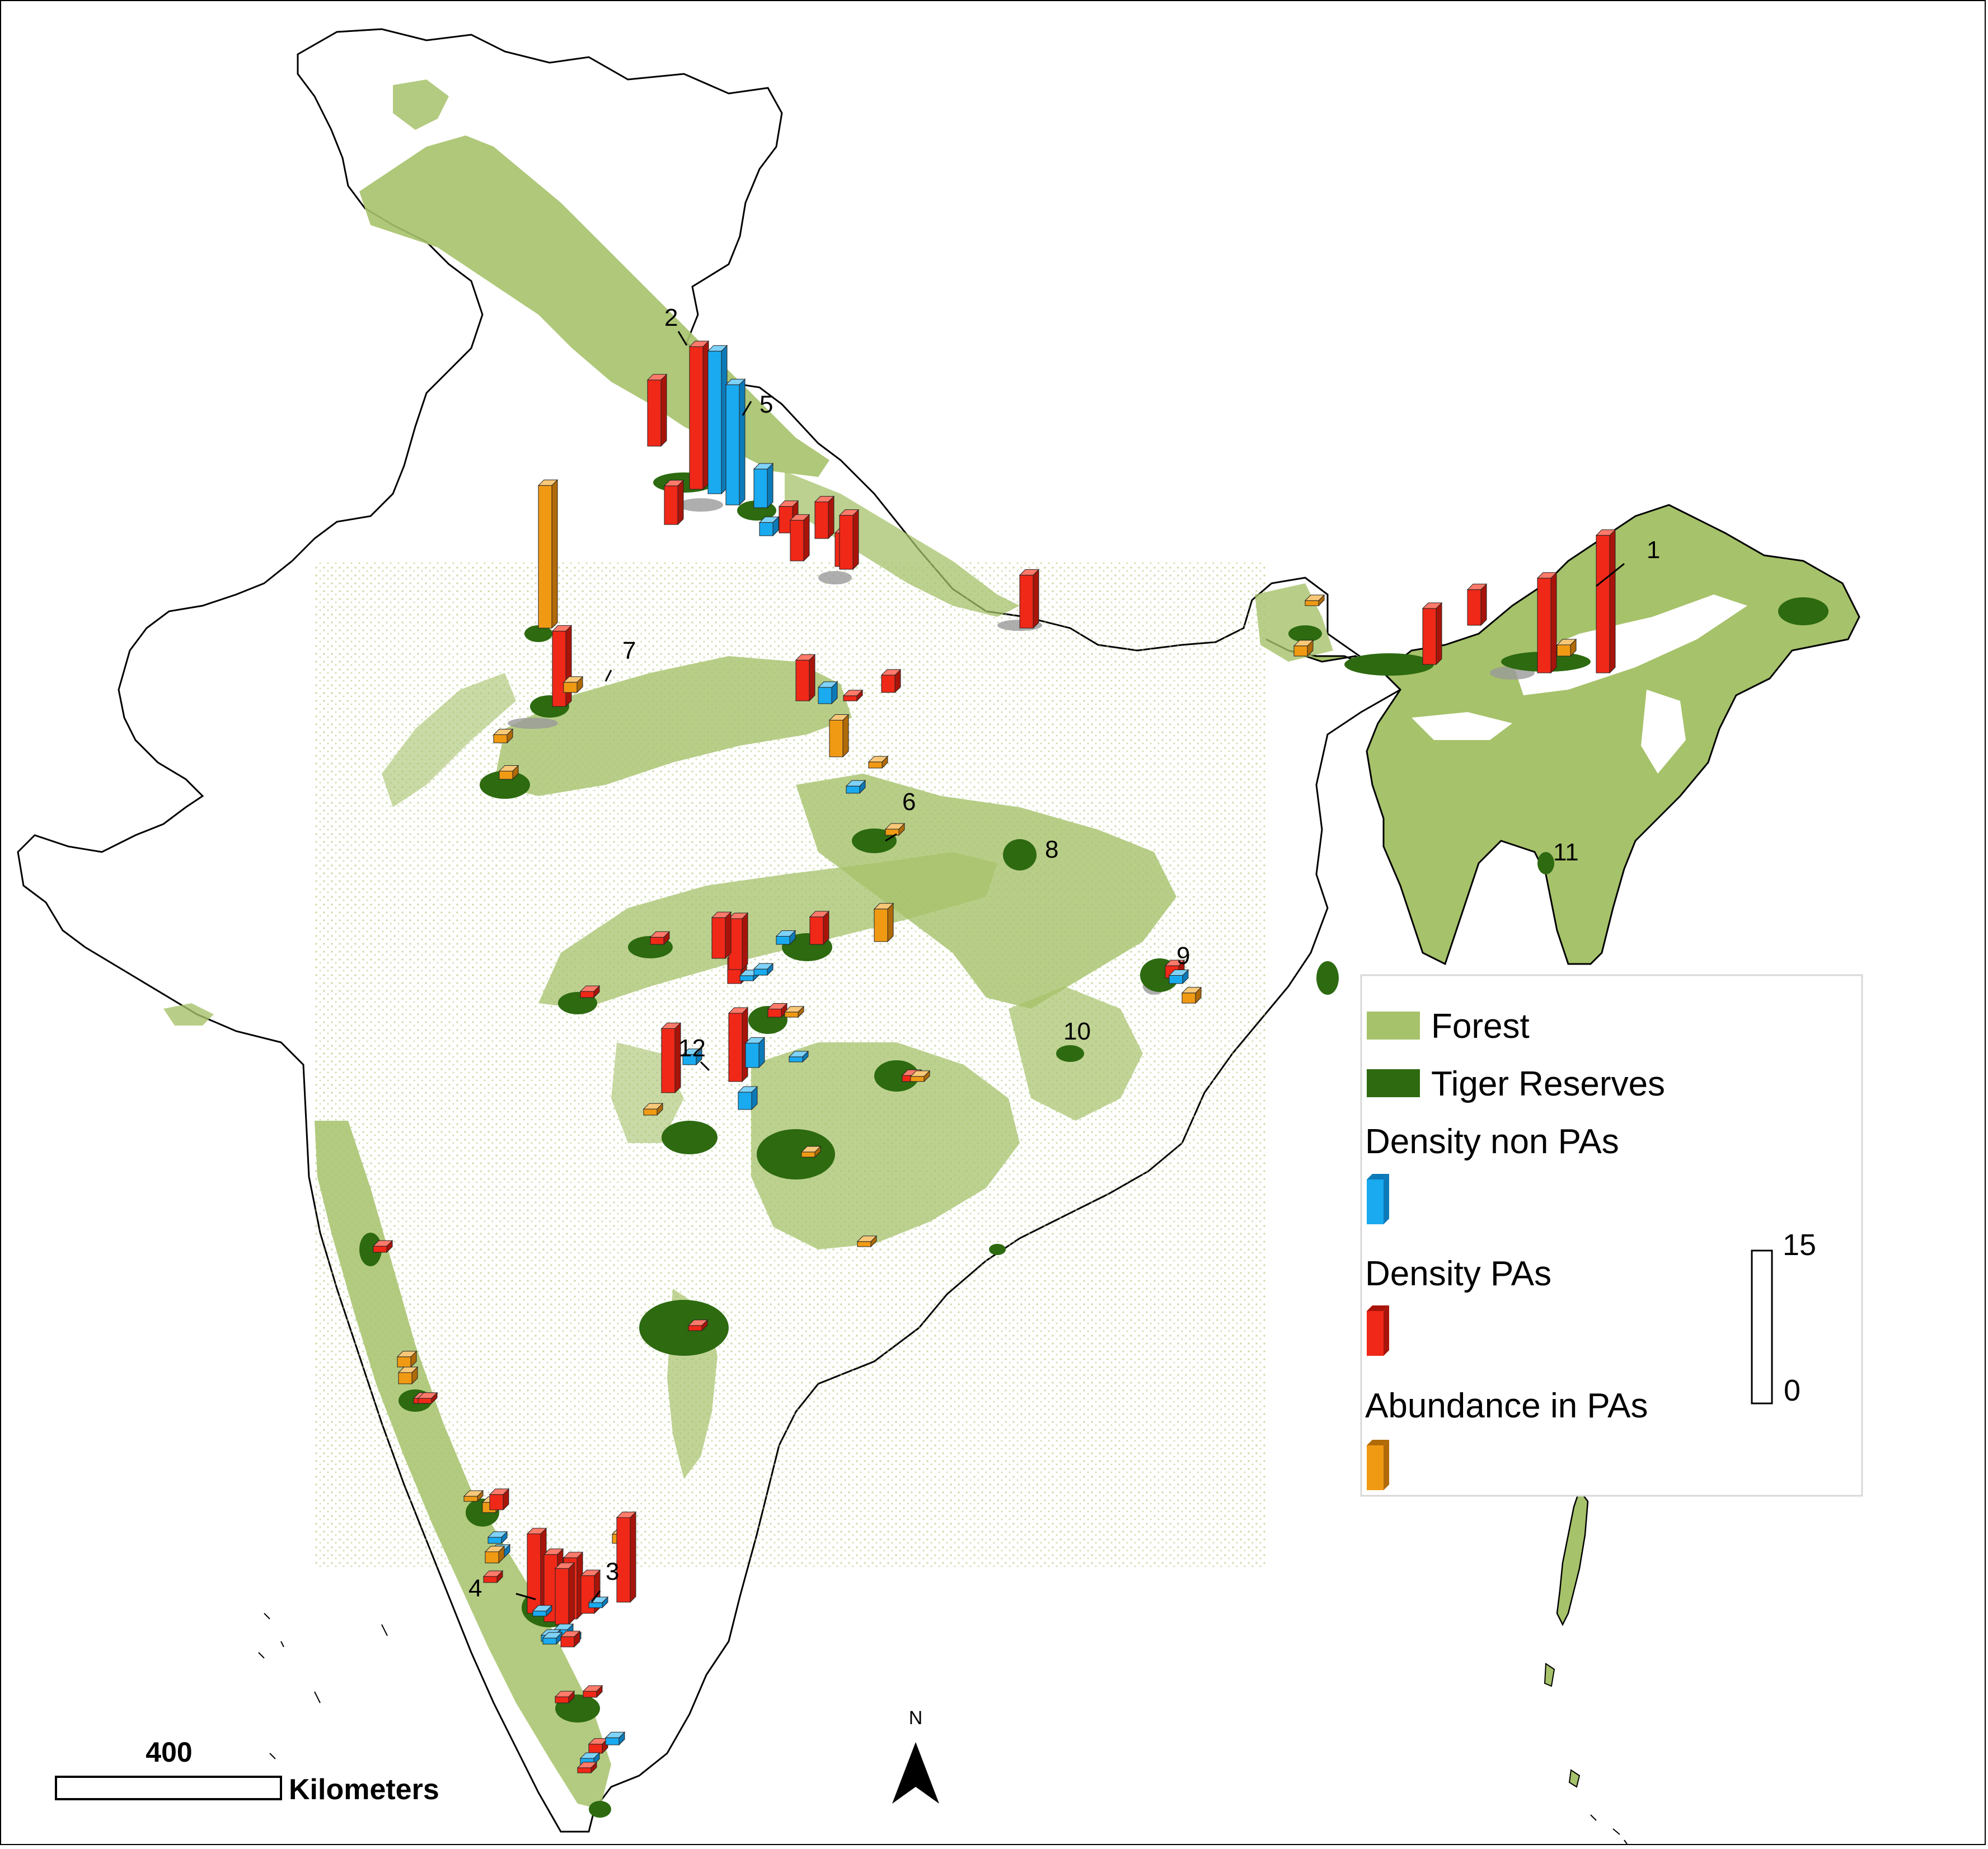 This screenshot has width=1988, height=1849. What do you see at coordinates (169, 1752) in the screenshot?
I see `scale-value: 400` at bounding box center [169, 1752].